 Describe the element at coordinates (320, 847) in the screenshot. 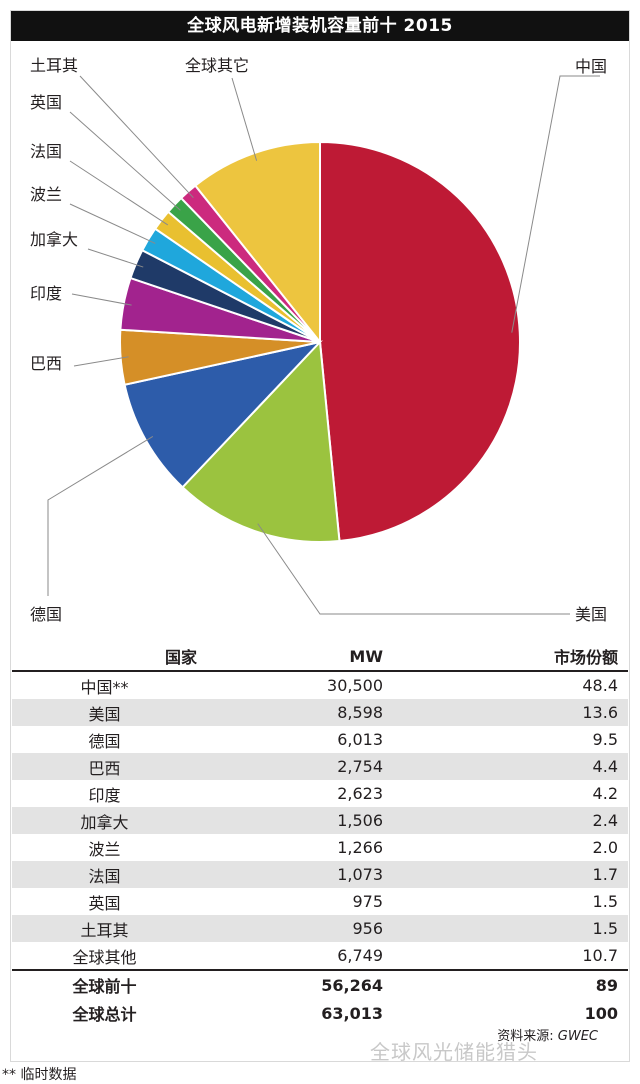

I see `table-row: 波兰 1,266 2.0` at that location.